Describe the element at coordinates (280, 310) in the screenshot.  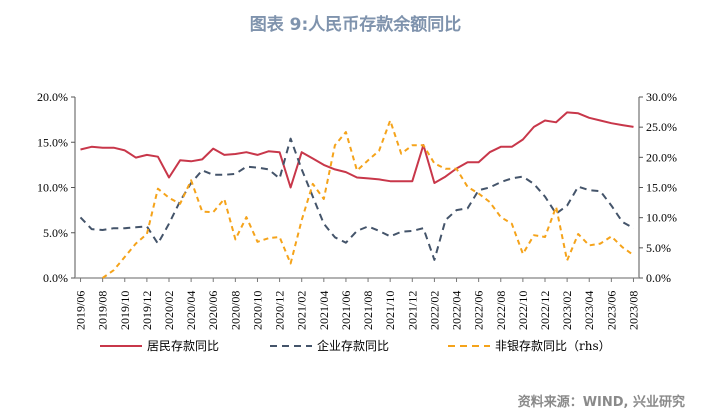
I see `x-tick-label: 2020/12` at that location.